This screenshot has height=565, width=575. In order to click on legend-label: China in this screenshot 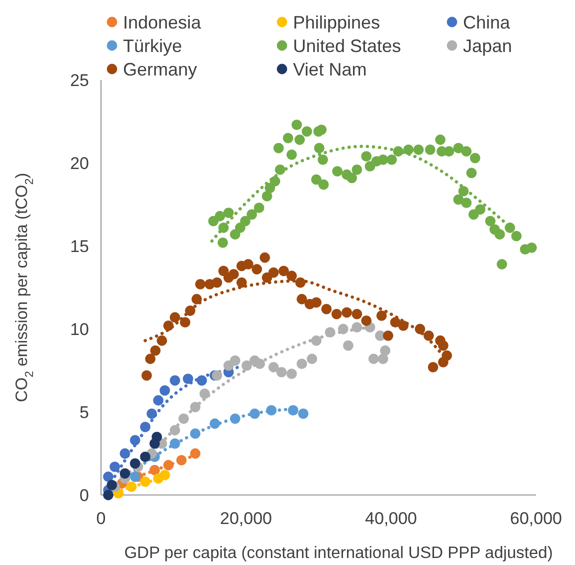, I will do `click(487, 22)`.